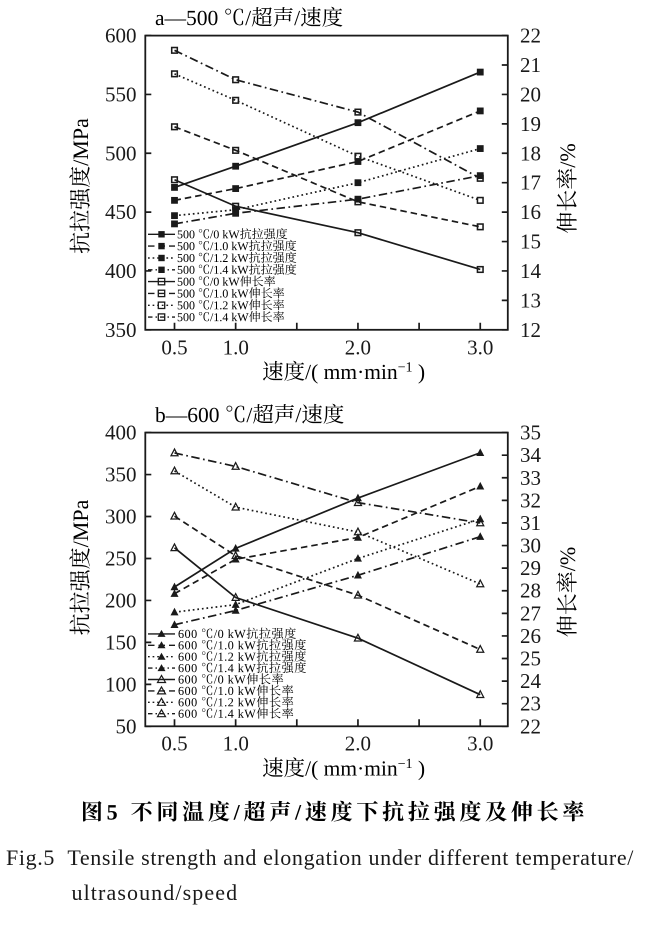 The image size is (648, 926). I want to click on svg-text: 24, so click(531, 681).